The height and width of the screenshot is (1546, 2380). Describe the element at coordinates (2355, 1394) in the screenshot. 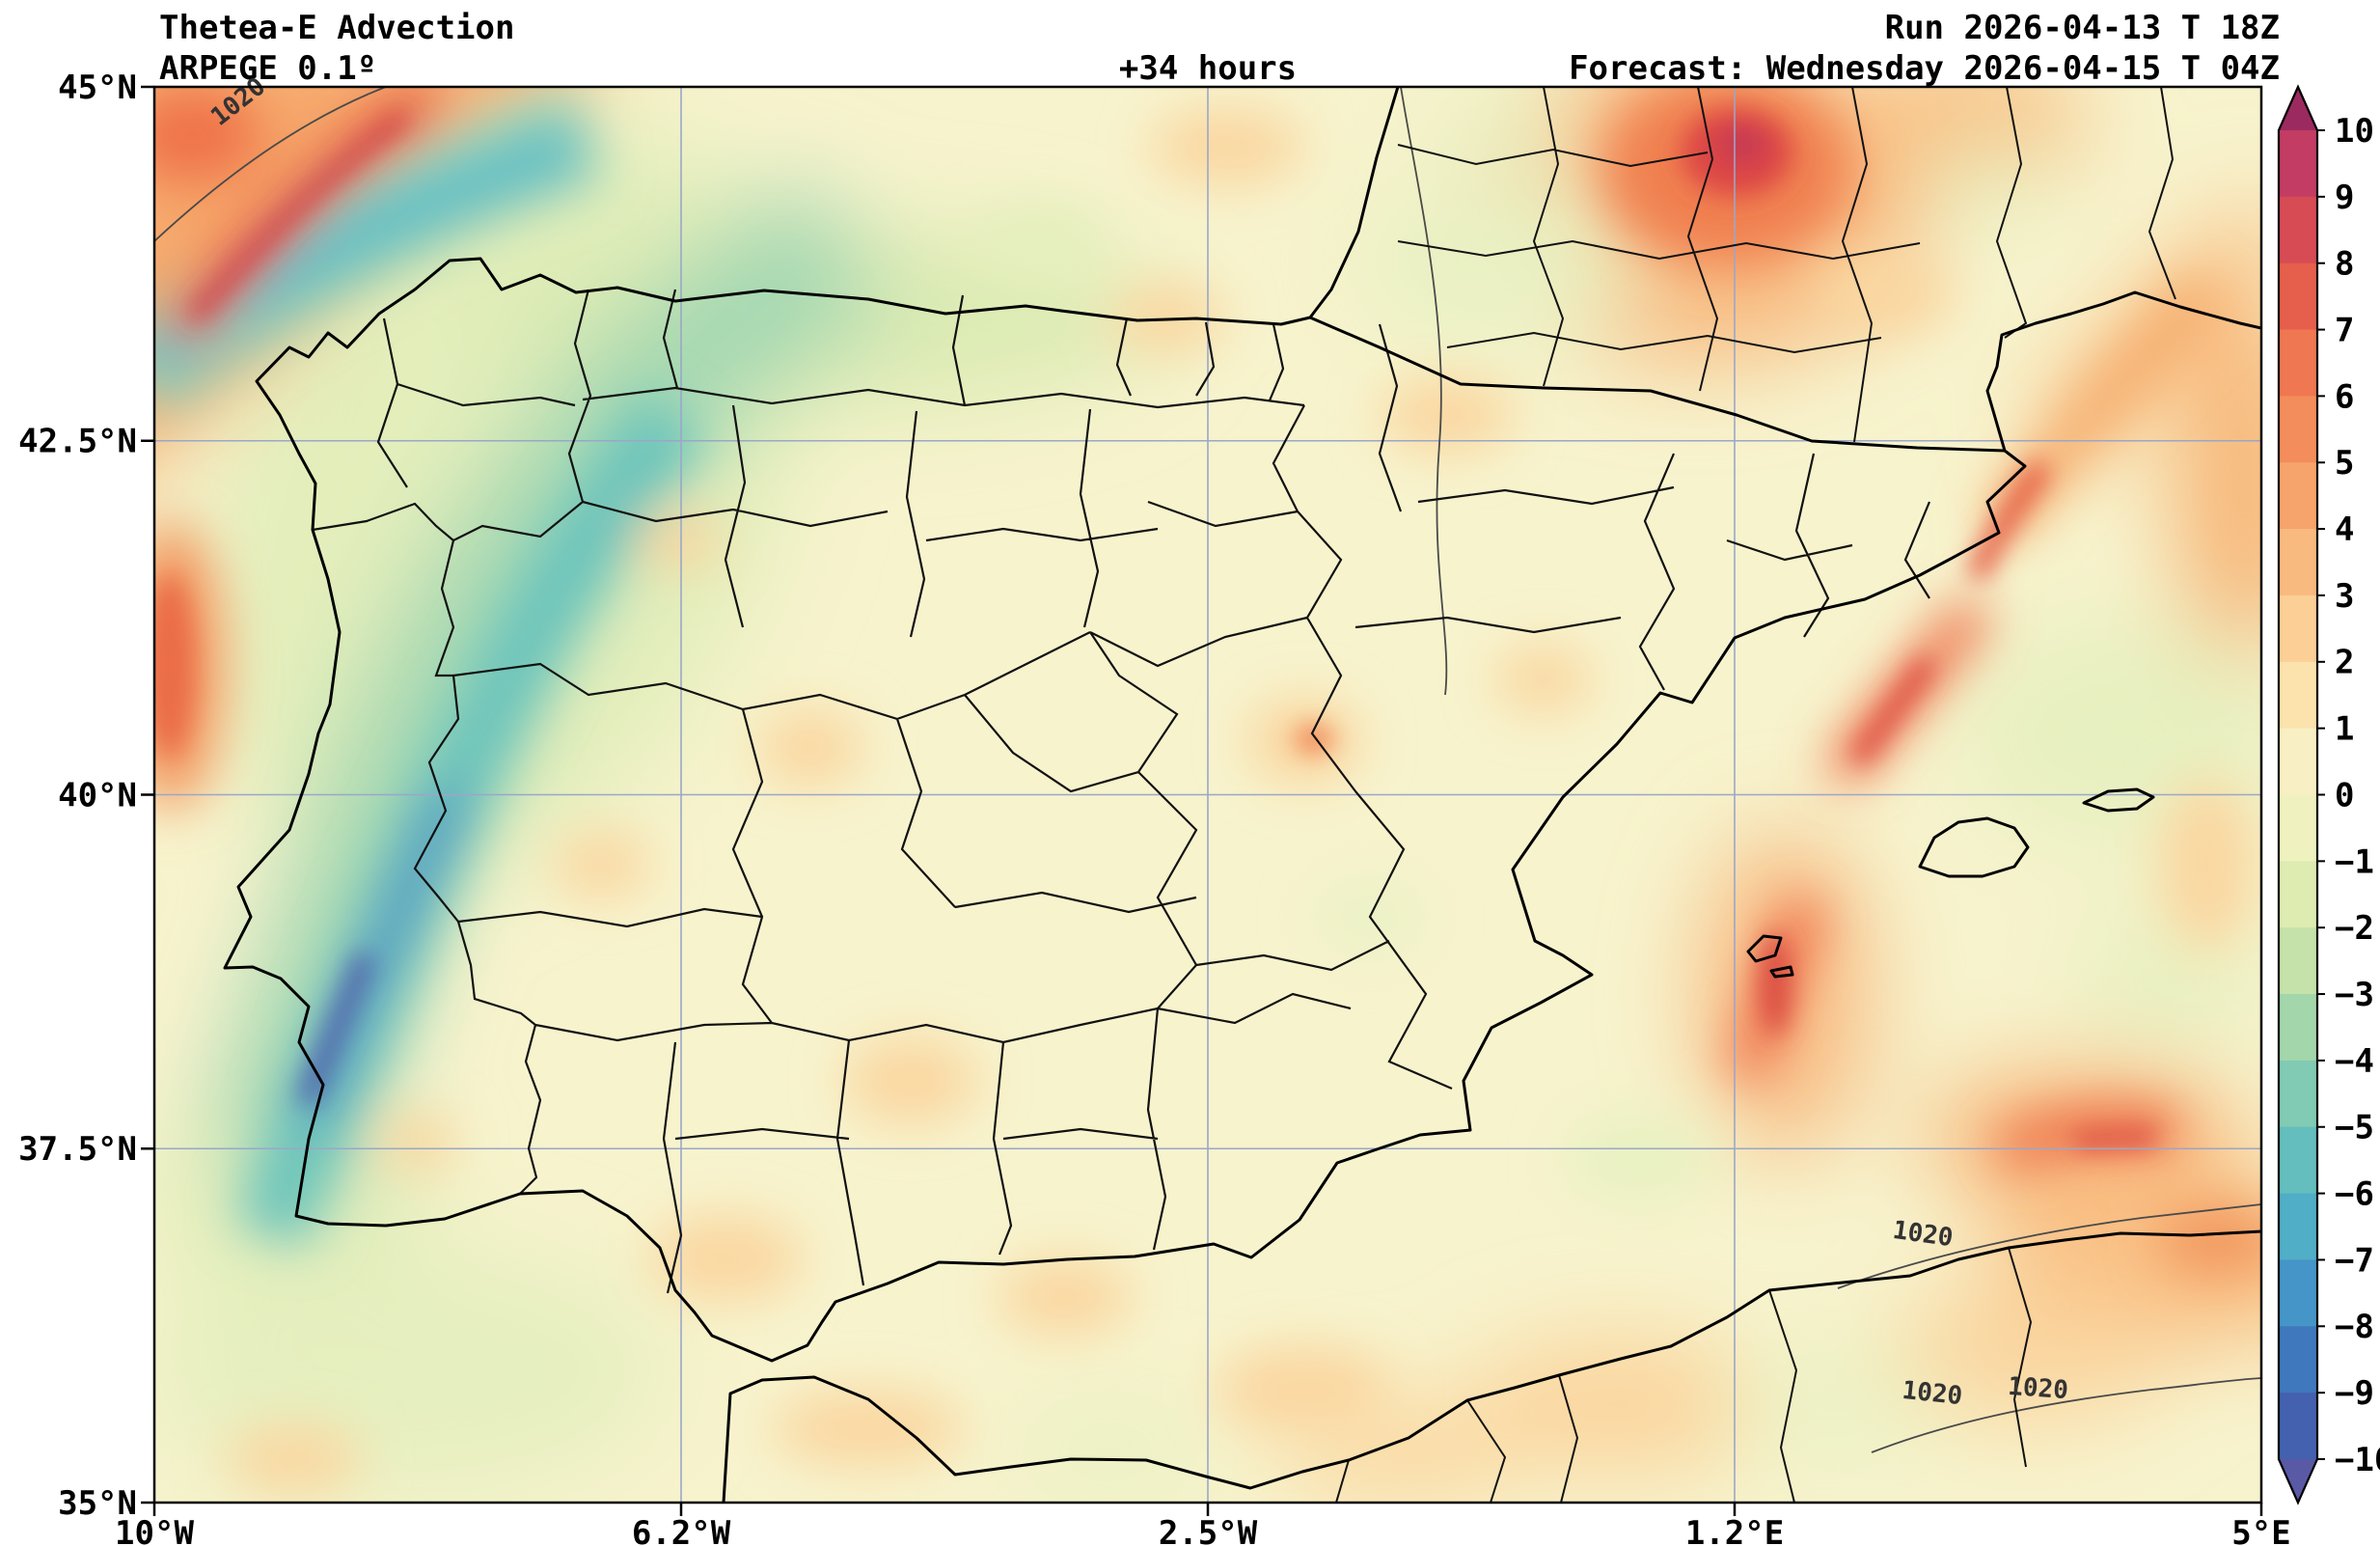

I see `colorbar-tick-label: −9` at that location.